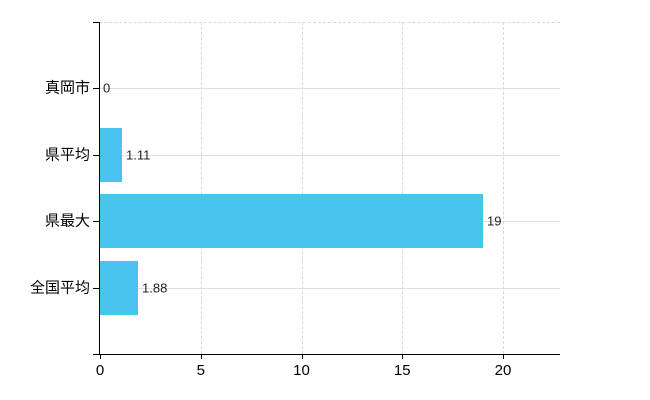  I want to click on y-axis, so click(99, 188).